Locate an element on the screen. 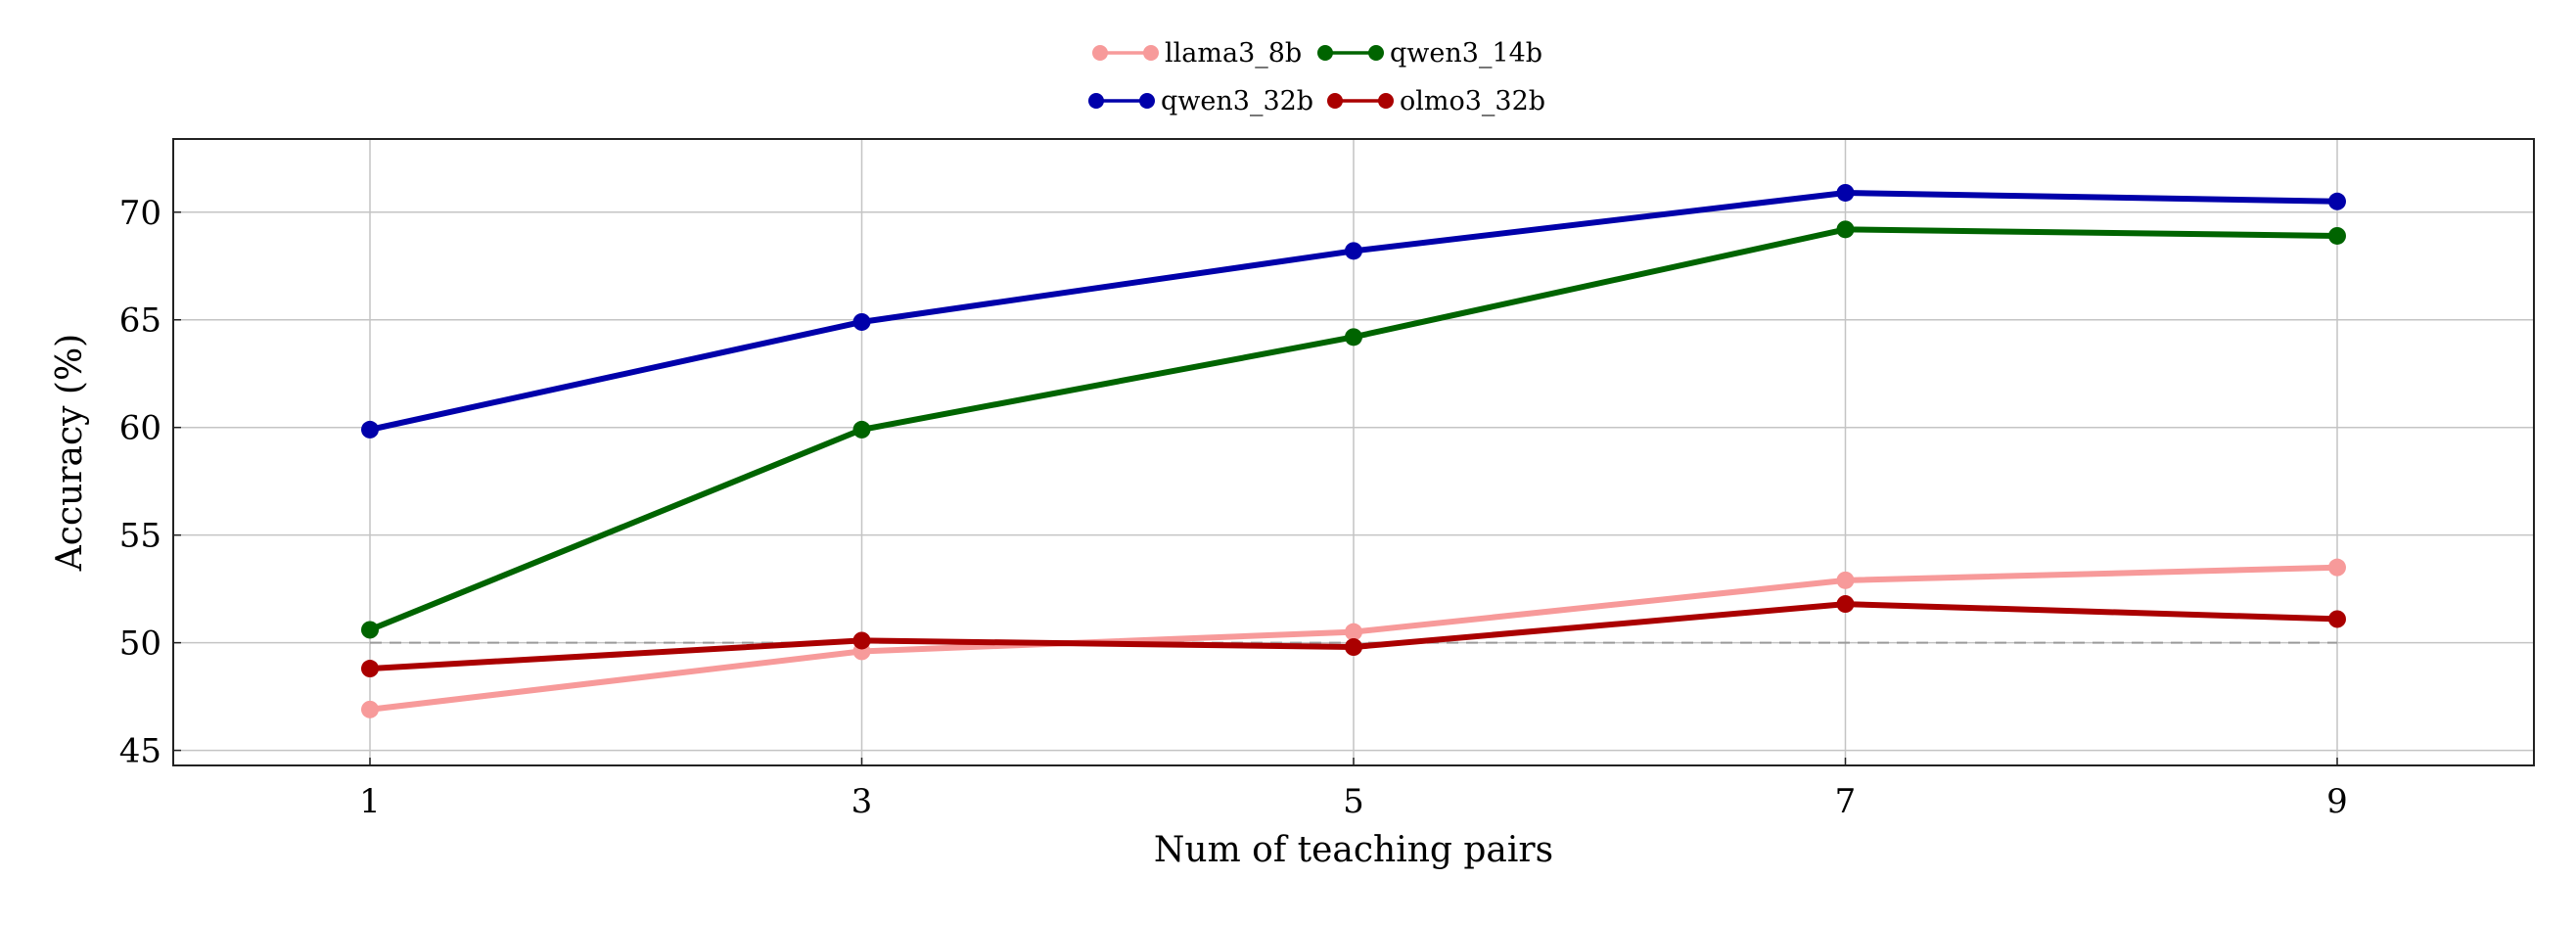 The height and width of the screenshot is (925, 2576). legend-label: olmo3_32b is located at coordinates (1472, 101).